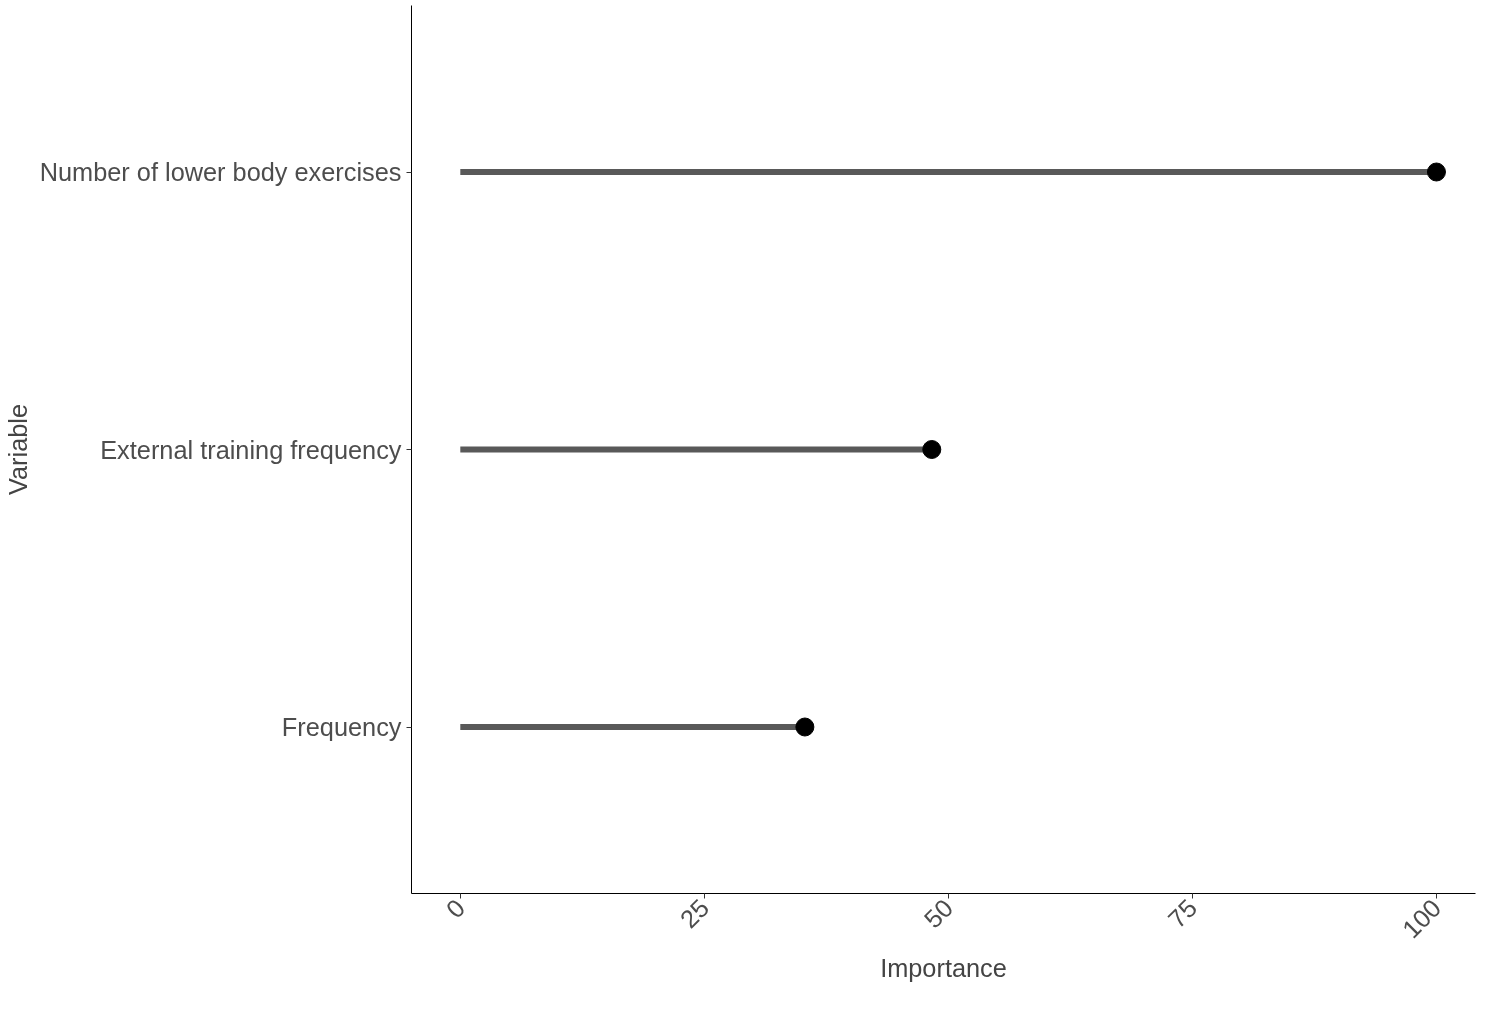  Describe the element at coordinates (251, 449) in the screenshot. I see `y-tick-label: External training frequency` at that location.